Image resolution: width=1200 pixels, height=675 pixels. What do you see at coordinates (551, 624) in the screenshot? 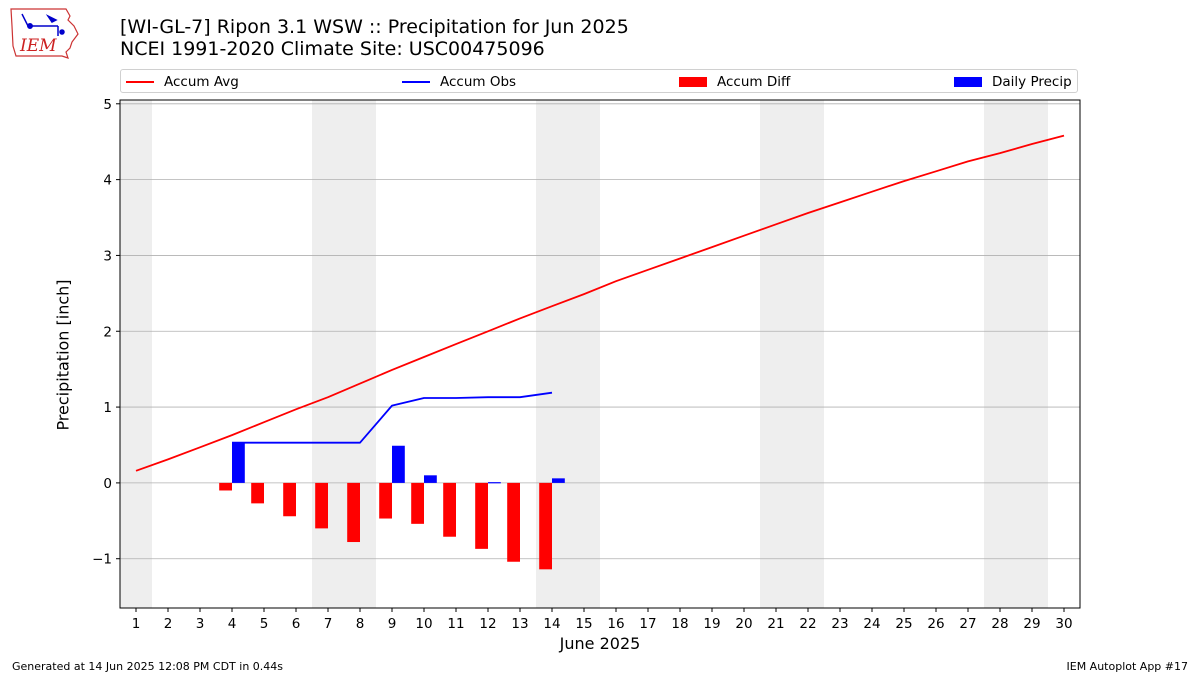
I see `x-tick-label: 14` at bounding box center [551, 624].